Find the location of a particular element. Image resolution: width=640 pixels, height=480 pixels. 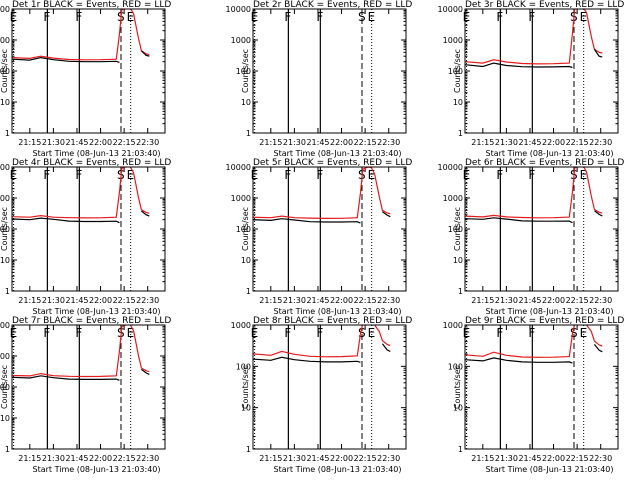

panel-title: Det 5r BLACK = Events, RED = LLD is located at coordinates (332, 163).